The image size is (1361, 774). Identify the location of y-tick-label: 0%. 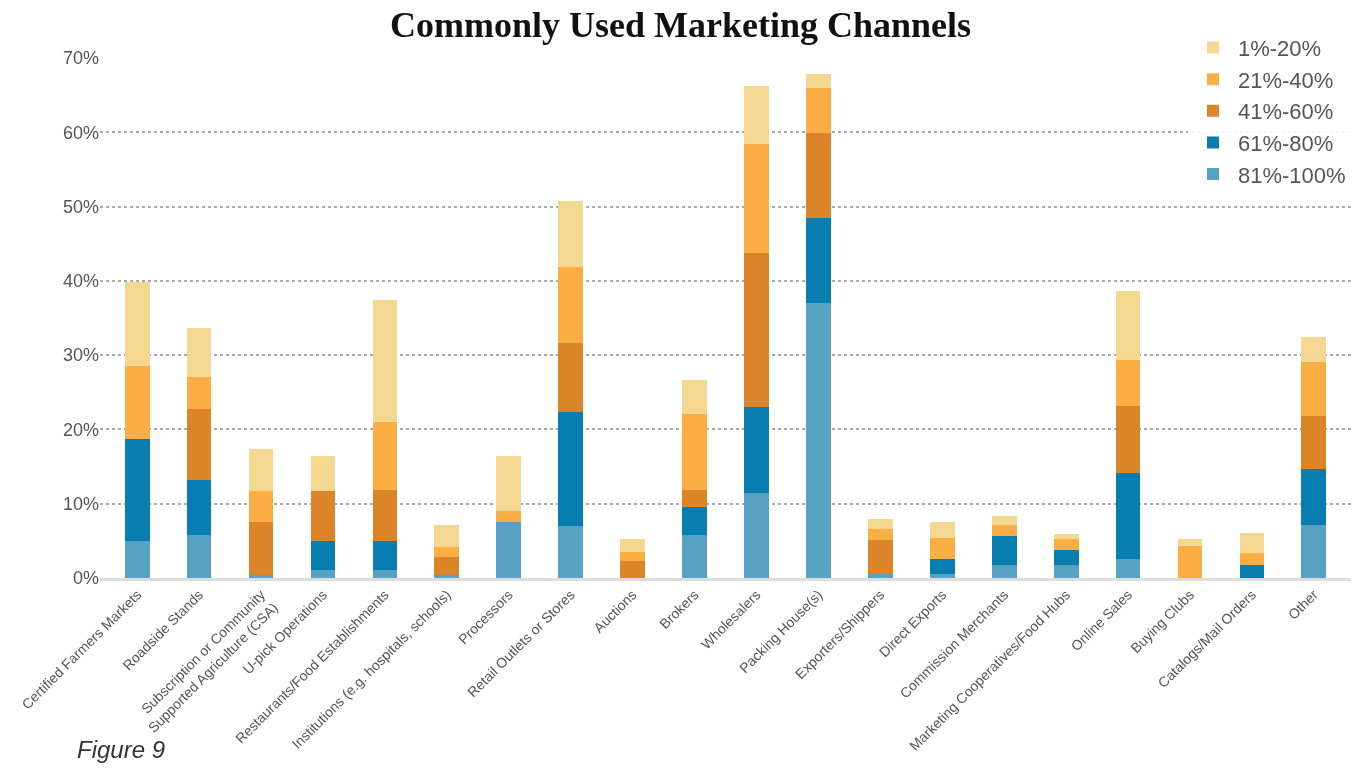
(85, 578).